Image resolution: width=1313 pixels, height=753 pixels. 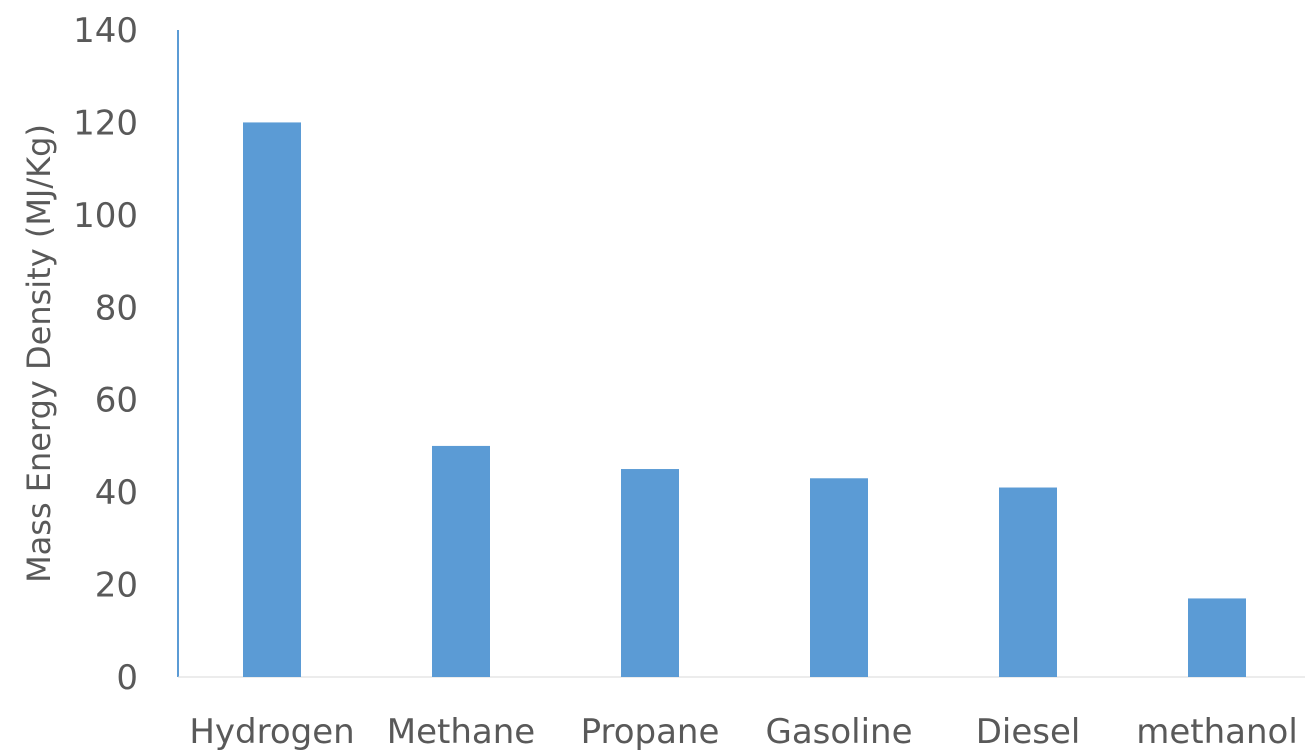 What do you see at coordinates (127, 678) in the screenshot?
I see `y-tick-label: 0` at bounding box center [127, 678].